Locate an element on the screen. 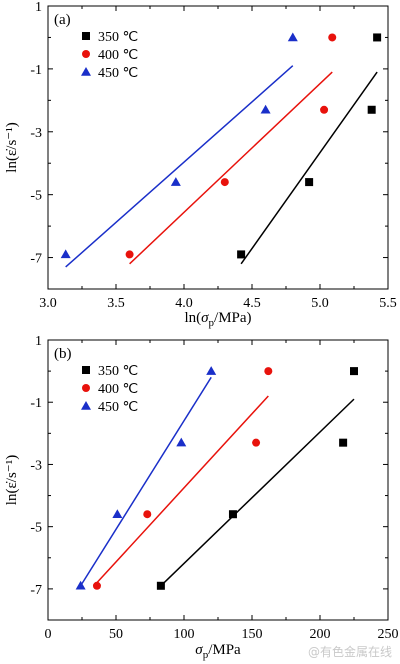 The image size is (400, 664). x-tick-label: 100 is located at coordinates (184, 634).